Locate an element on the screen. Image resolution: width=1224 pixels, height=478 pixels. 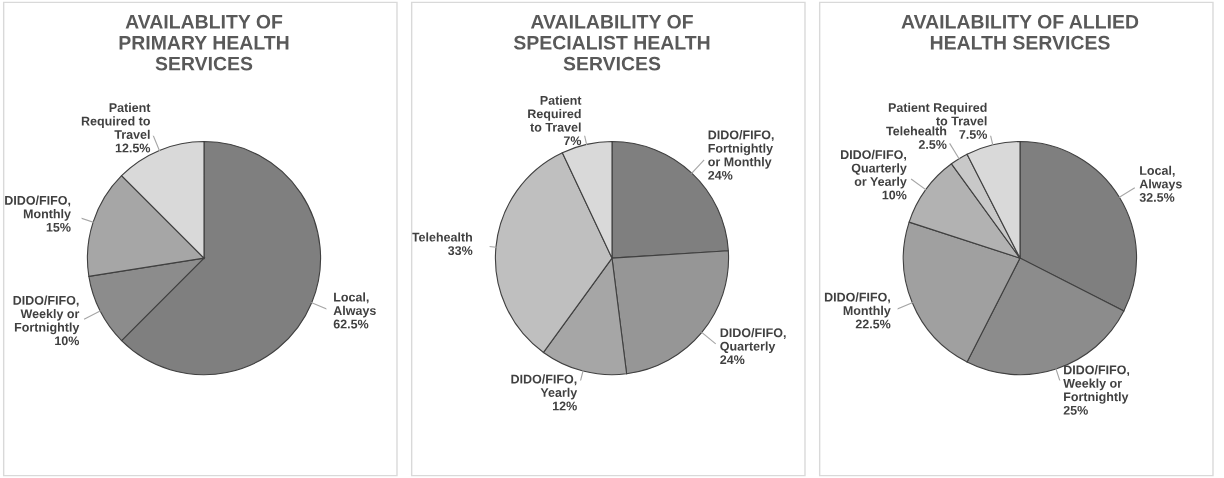
slice-label: DIDO/FIFO, Quarterly or Yearly is located at coordinates (874, 169).